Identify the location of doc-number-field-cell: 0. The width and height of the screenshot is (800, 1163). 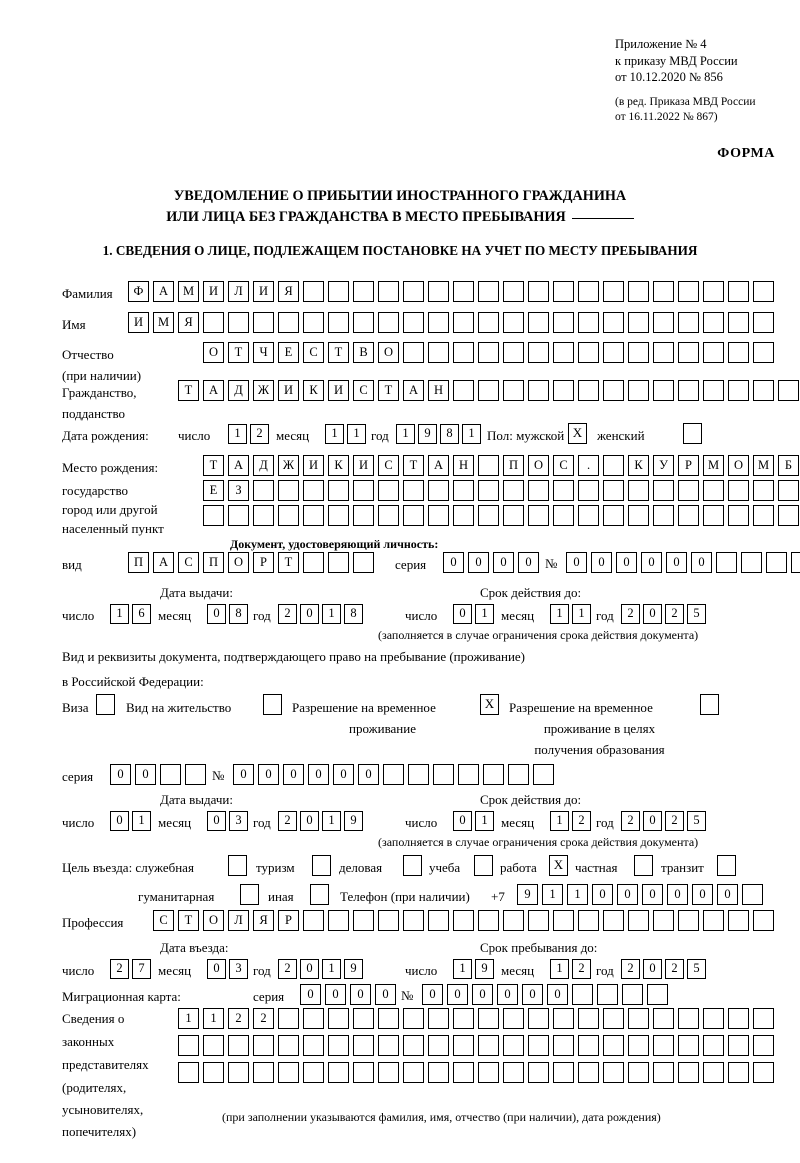
(601, 562).